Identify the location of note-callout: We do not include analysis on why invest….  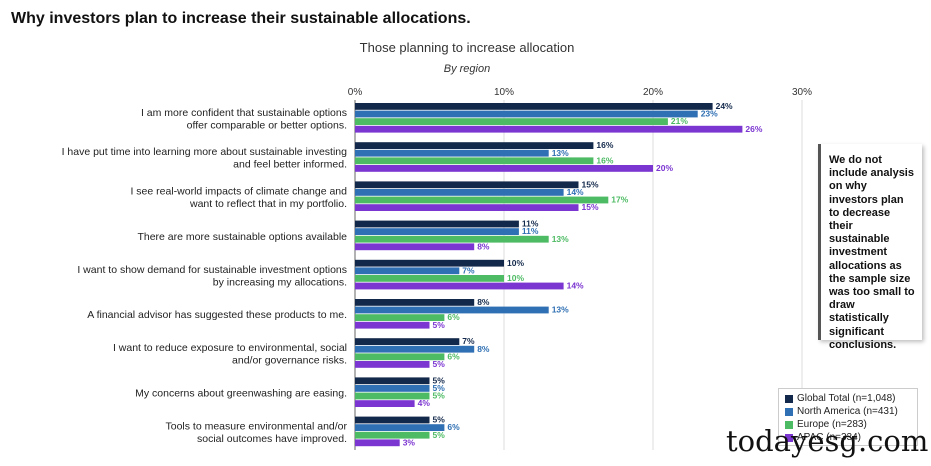
(870, 247).